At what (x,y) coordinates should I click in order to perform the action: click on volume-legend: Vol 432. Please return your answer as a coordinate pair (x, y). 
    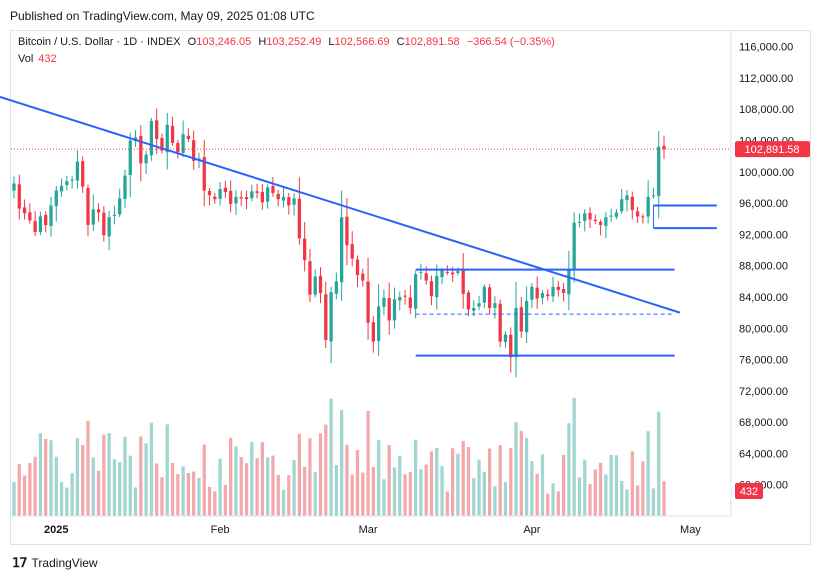
    Looking at the image, I should click on (37, 59).